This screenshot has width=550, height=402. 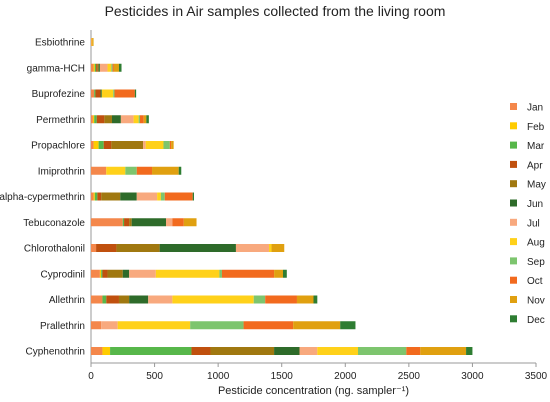 I want to click on x-tick-label: 500, so click(x=154, y=376).